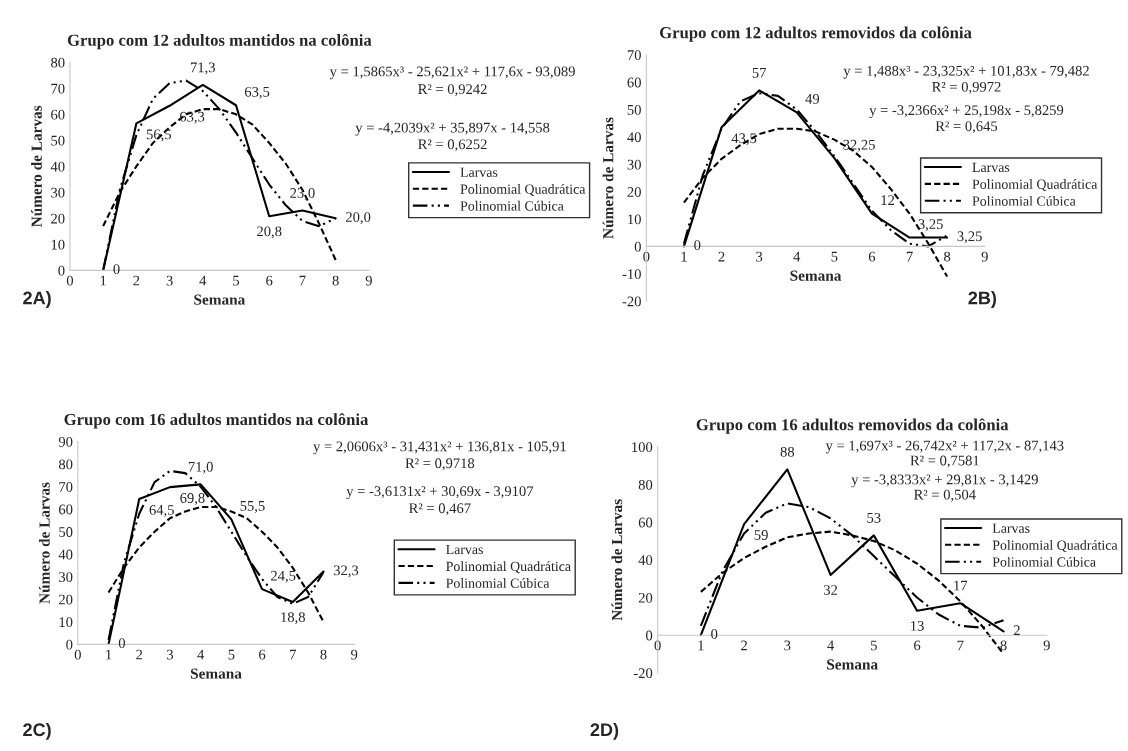  What do you see at coordinates (917, 625) in the screenshot?
I see `data-label: 13` at bounding box center [917, 625].